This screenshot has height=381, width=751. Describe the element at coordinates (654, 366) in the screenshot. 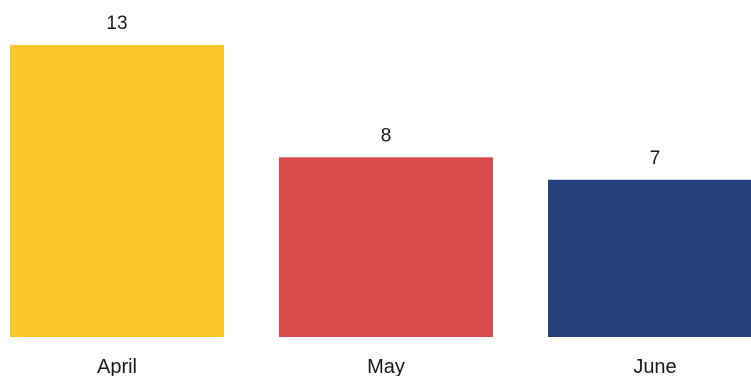

I see `category-label-june: June` at that location.